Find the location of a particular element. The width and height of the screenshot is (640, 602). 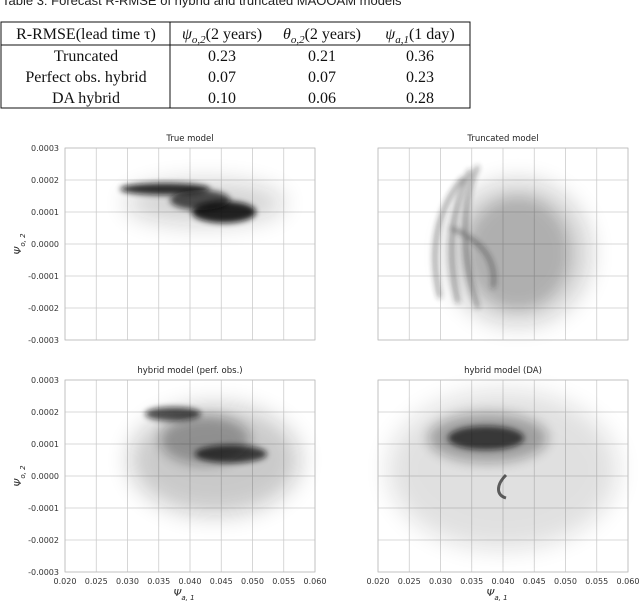

table-cell: 0.10 is located at coordinates (222, 98).